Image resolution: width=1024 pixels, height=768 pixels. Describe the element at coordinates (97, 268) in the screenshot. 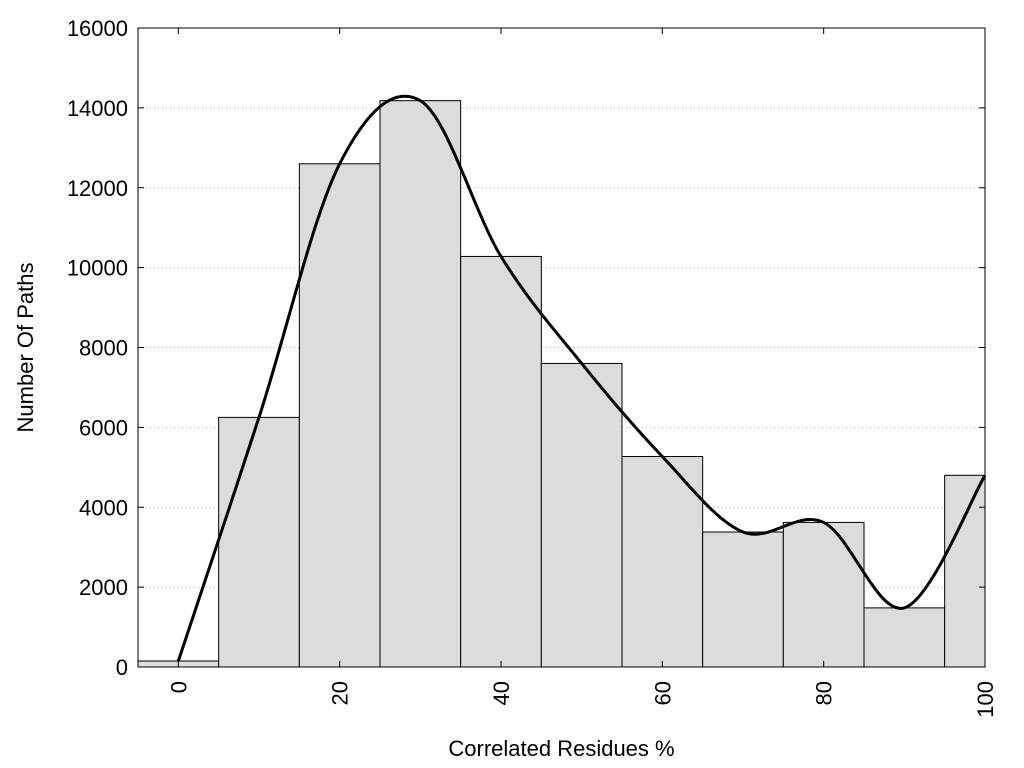

I see `y-tick-label: 10000` at that location.